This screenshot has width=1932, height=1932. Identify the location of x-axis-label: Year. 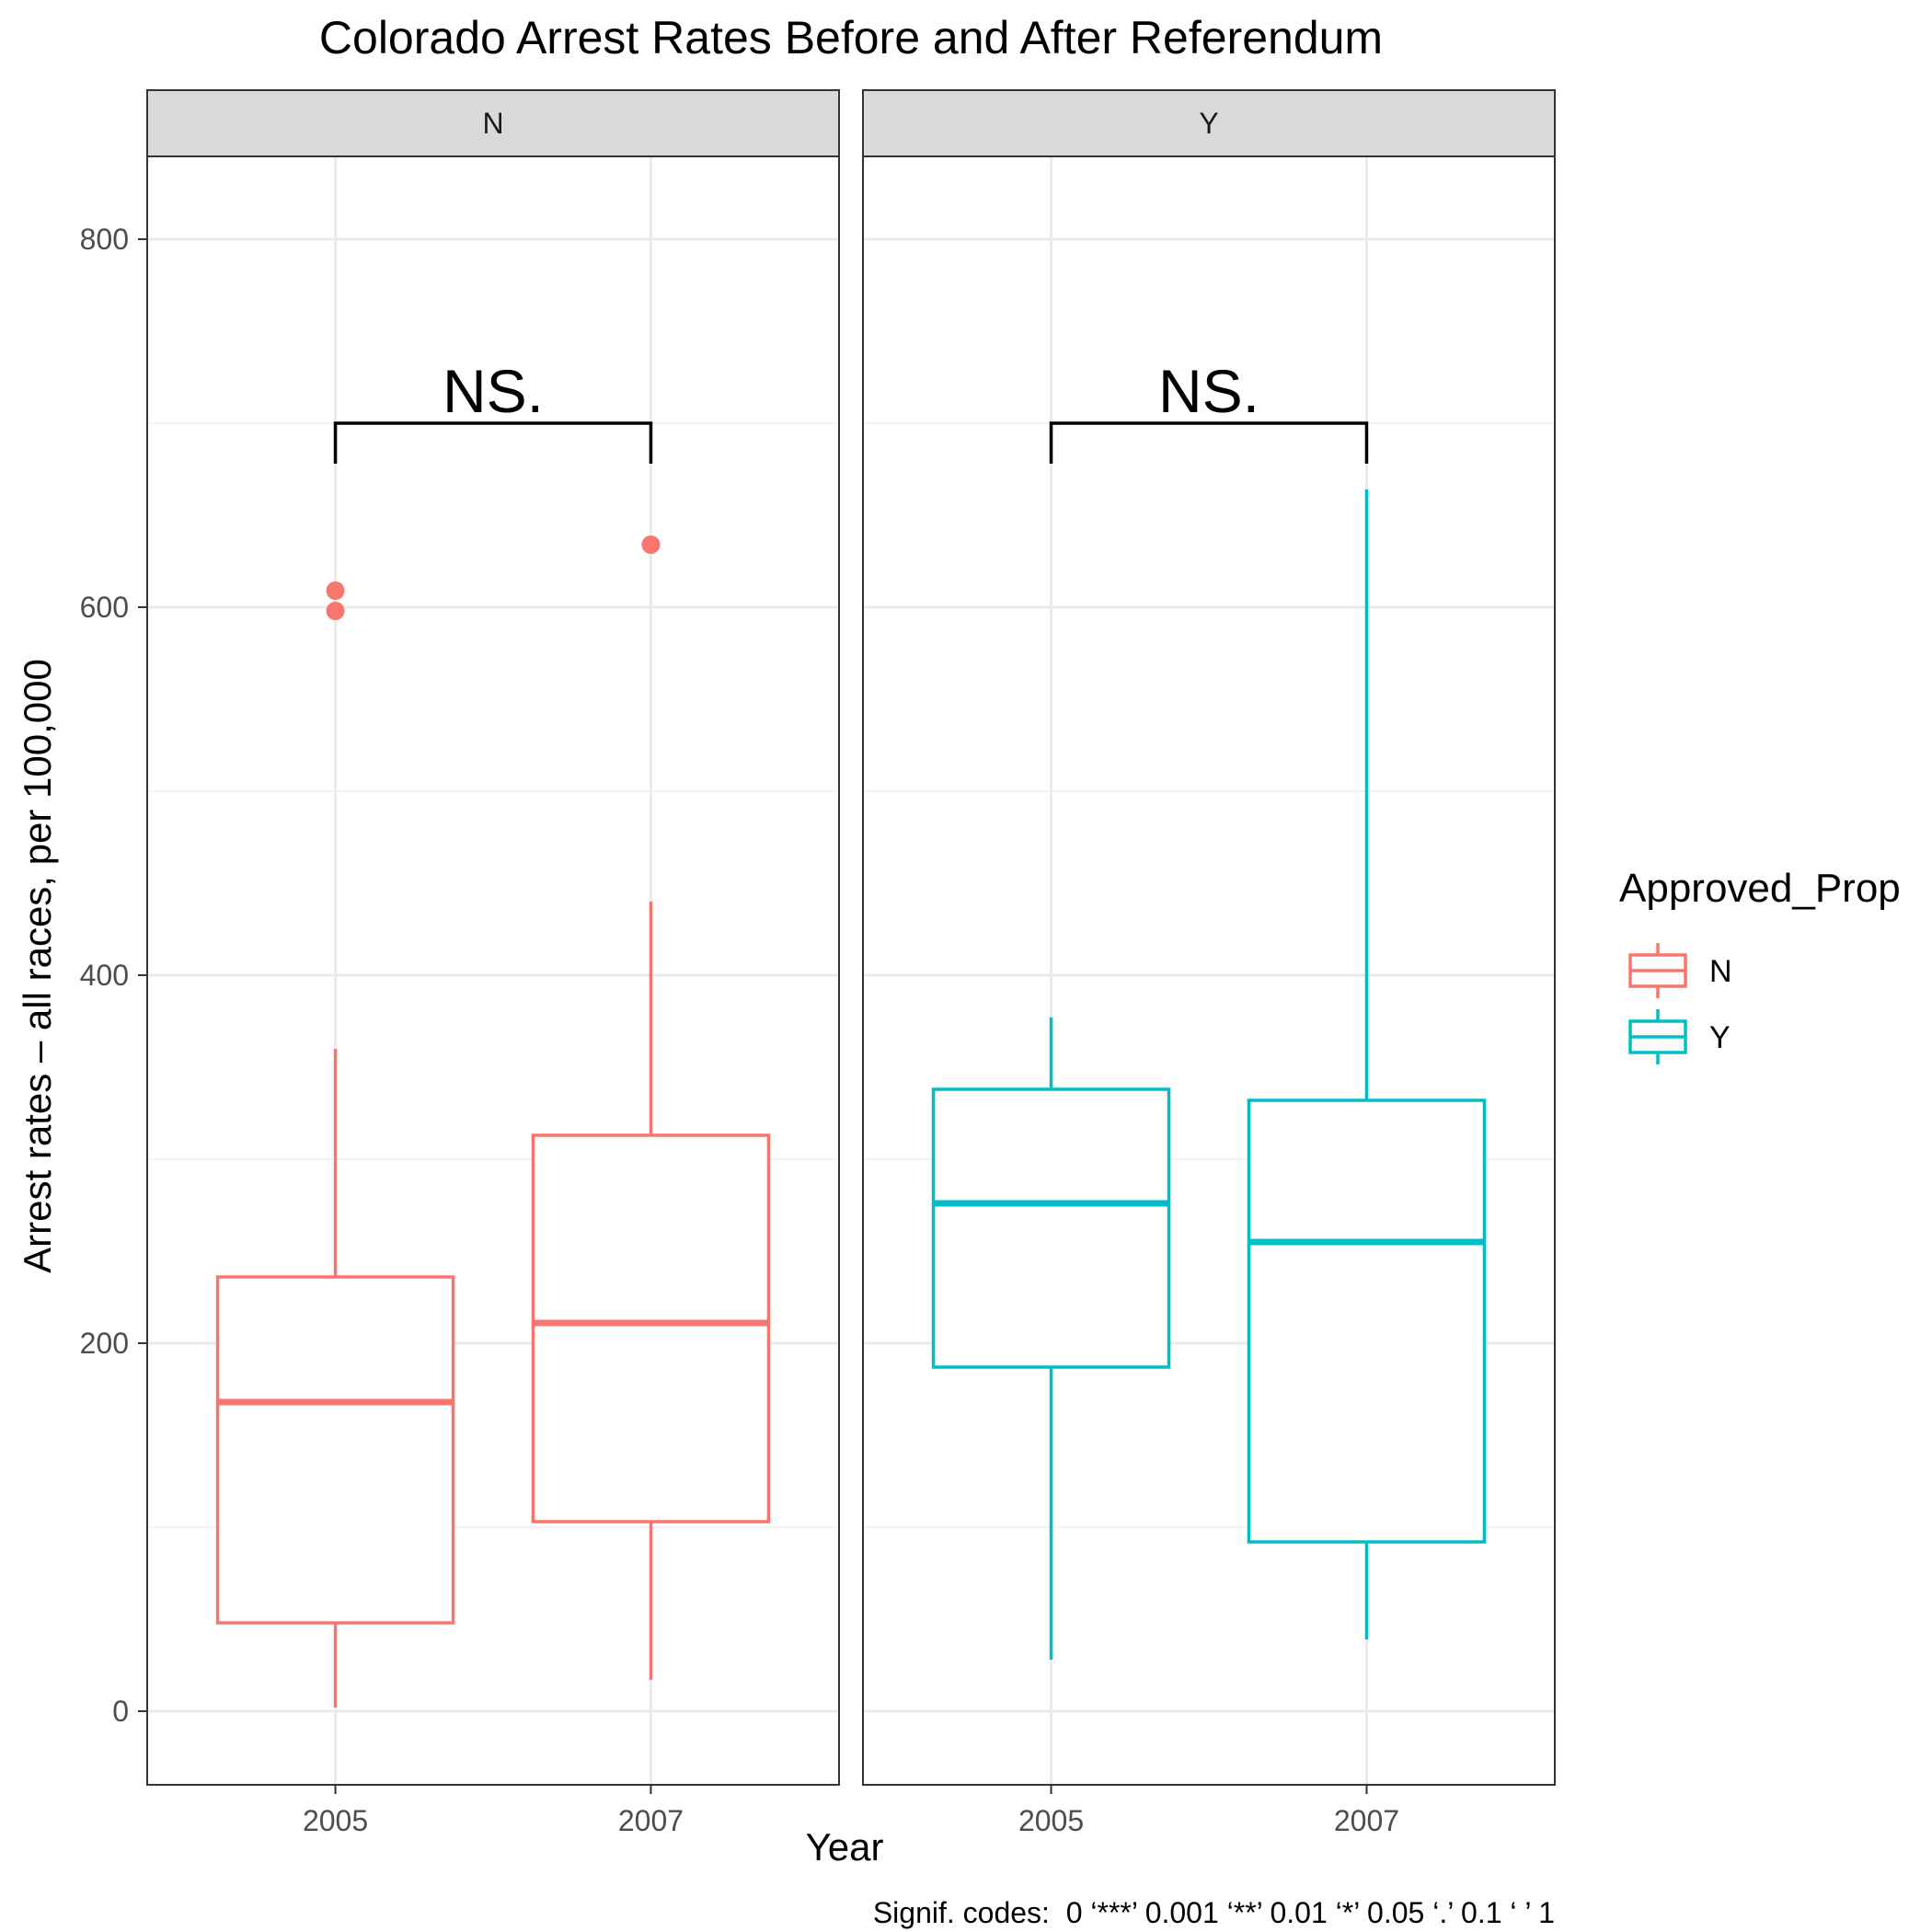
(845, 1847).